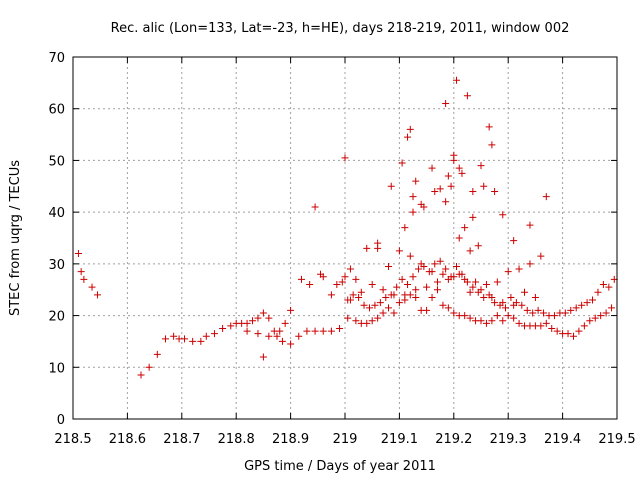  I want to click on x-tick-label: 219, so click(345, 439).